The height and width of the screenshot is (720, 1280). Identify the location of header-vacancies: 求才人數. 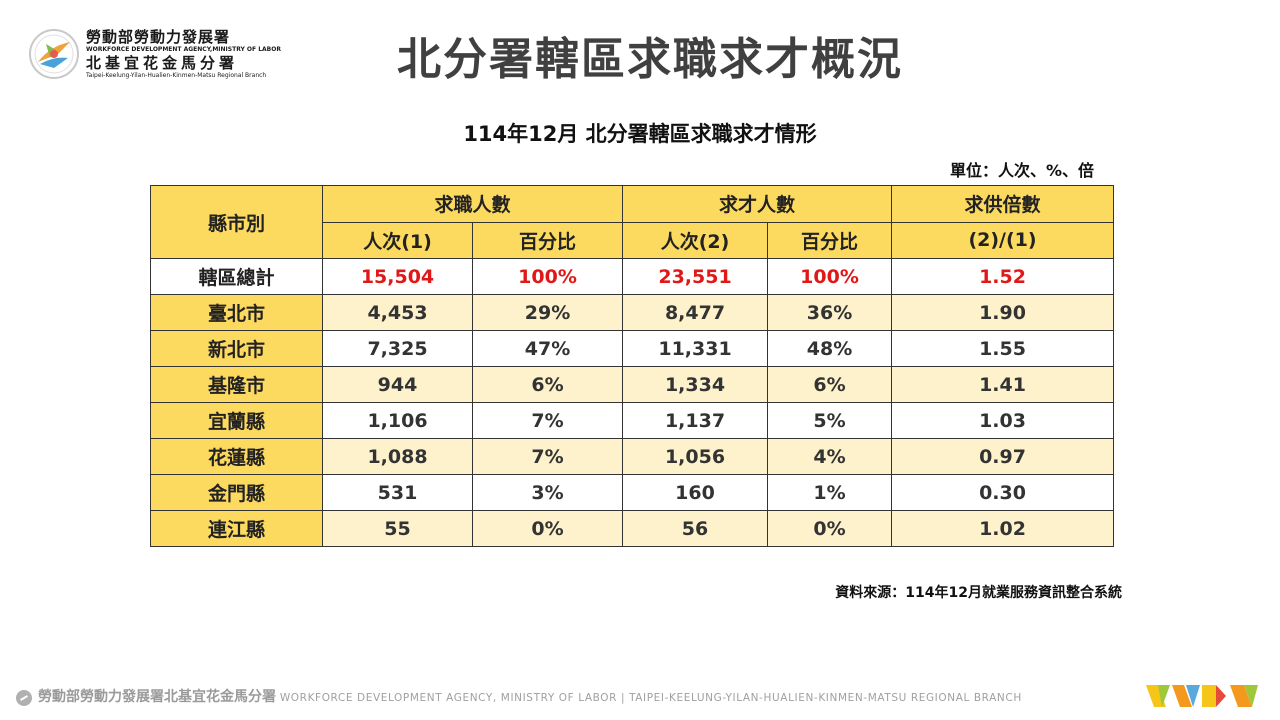
(757, 204).